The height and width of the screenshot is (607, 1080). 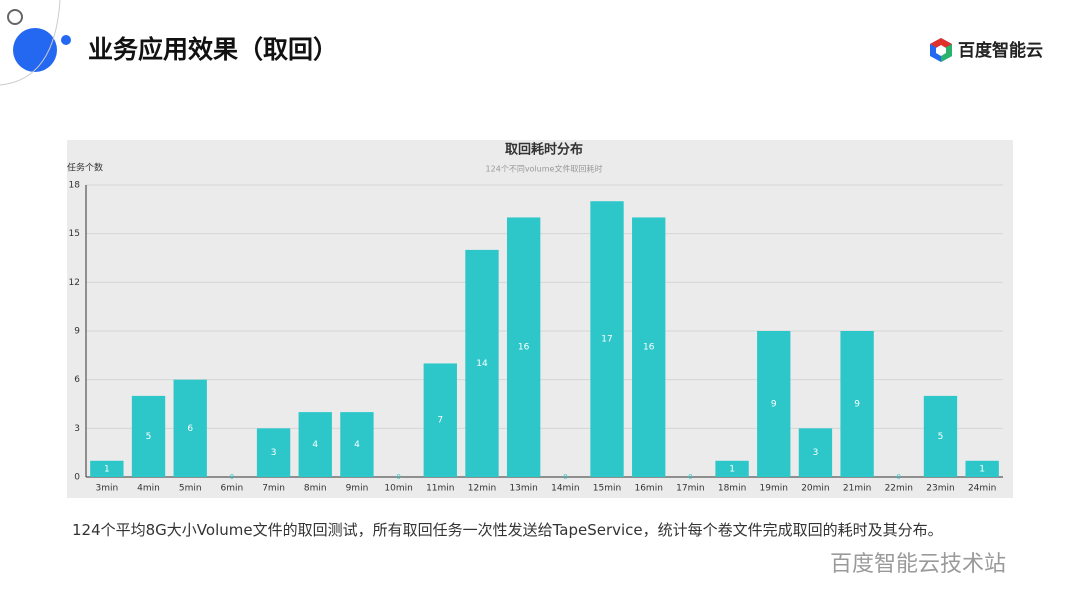 I want to click on value-label: 14, so click(x=482, y=364).